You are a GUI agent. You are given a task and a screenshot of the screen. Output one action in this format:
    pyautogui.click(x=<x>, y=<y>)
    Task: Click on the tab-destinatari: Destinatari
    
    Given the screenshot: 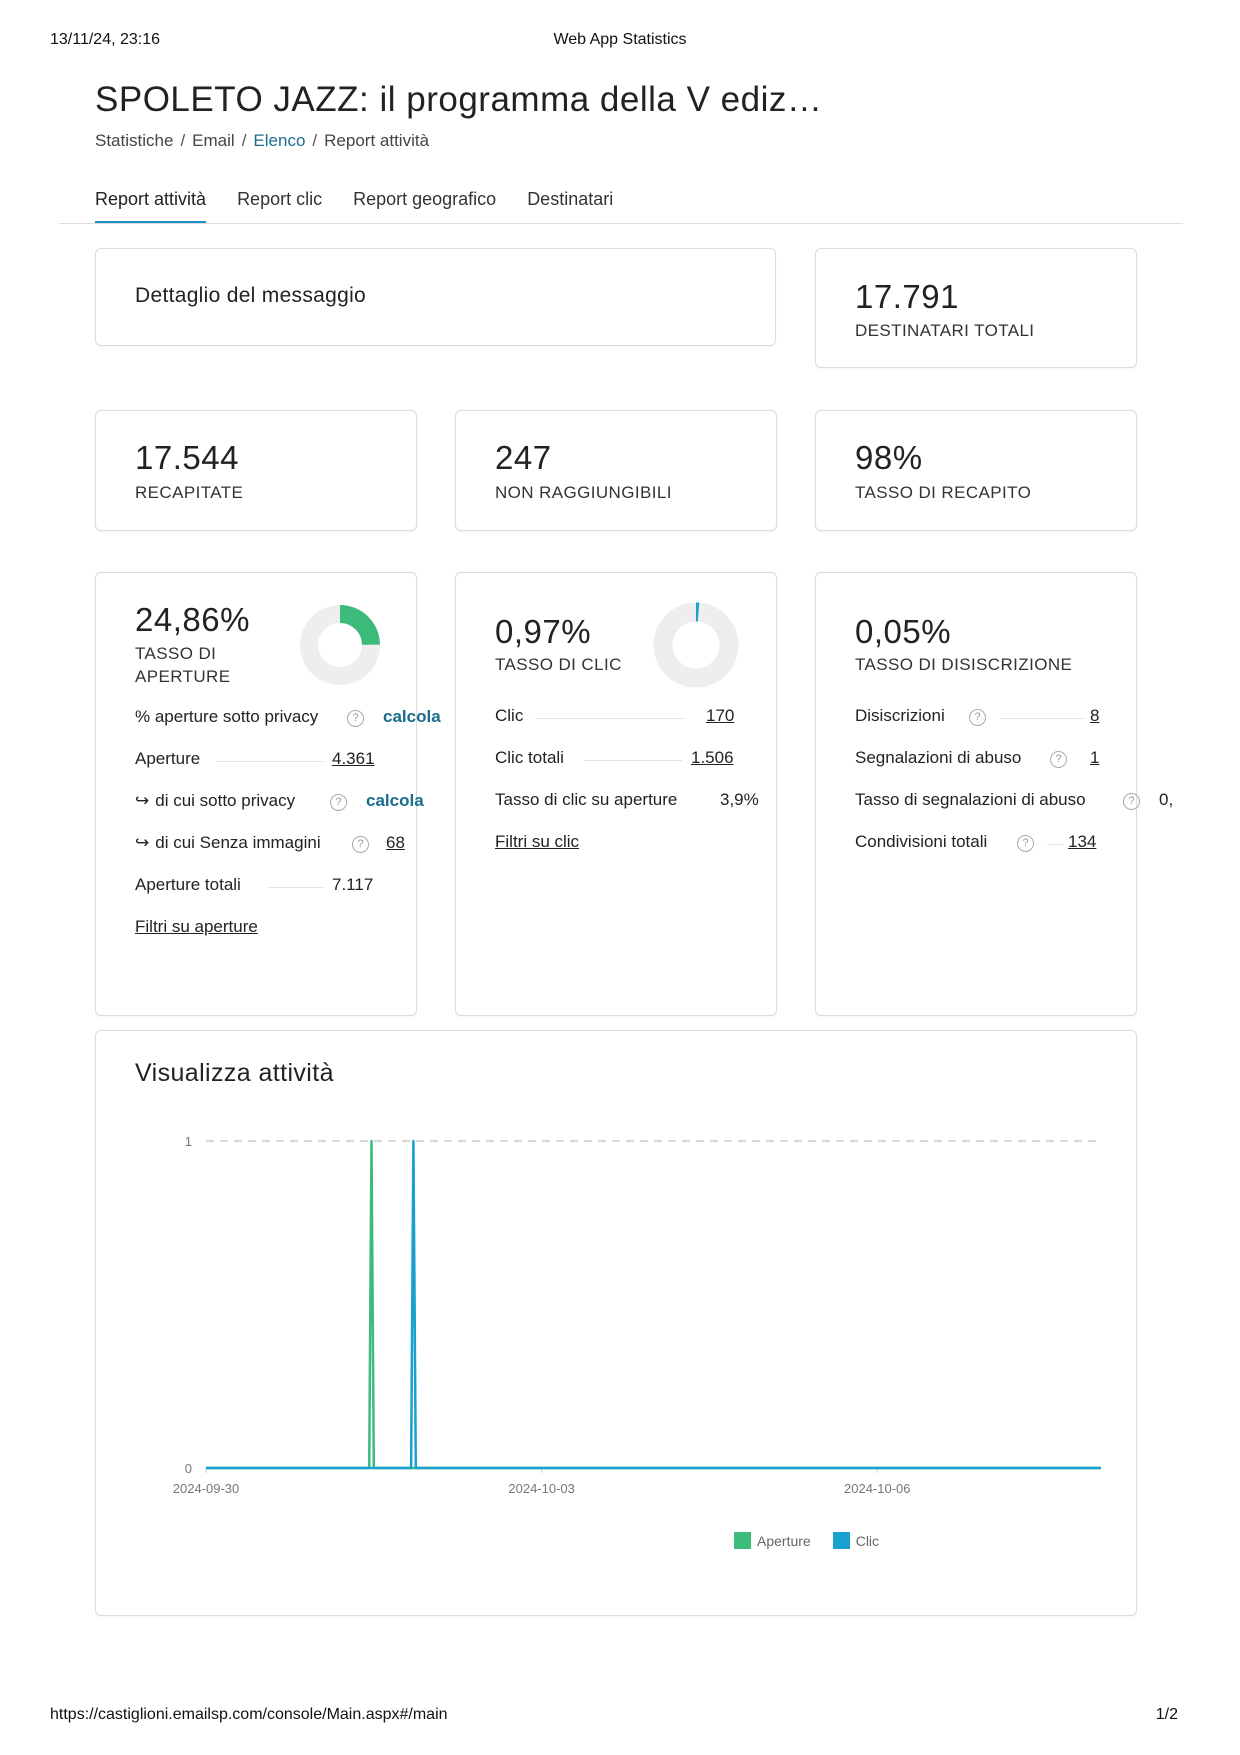 What is the action you would take?
    pyautogui.click(x=570, y=199)
    